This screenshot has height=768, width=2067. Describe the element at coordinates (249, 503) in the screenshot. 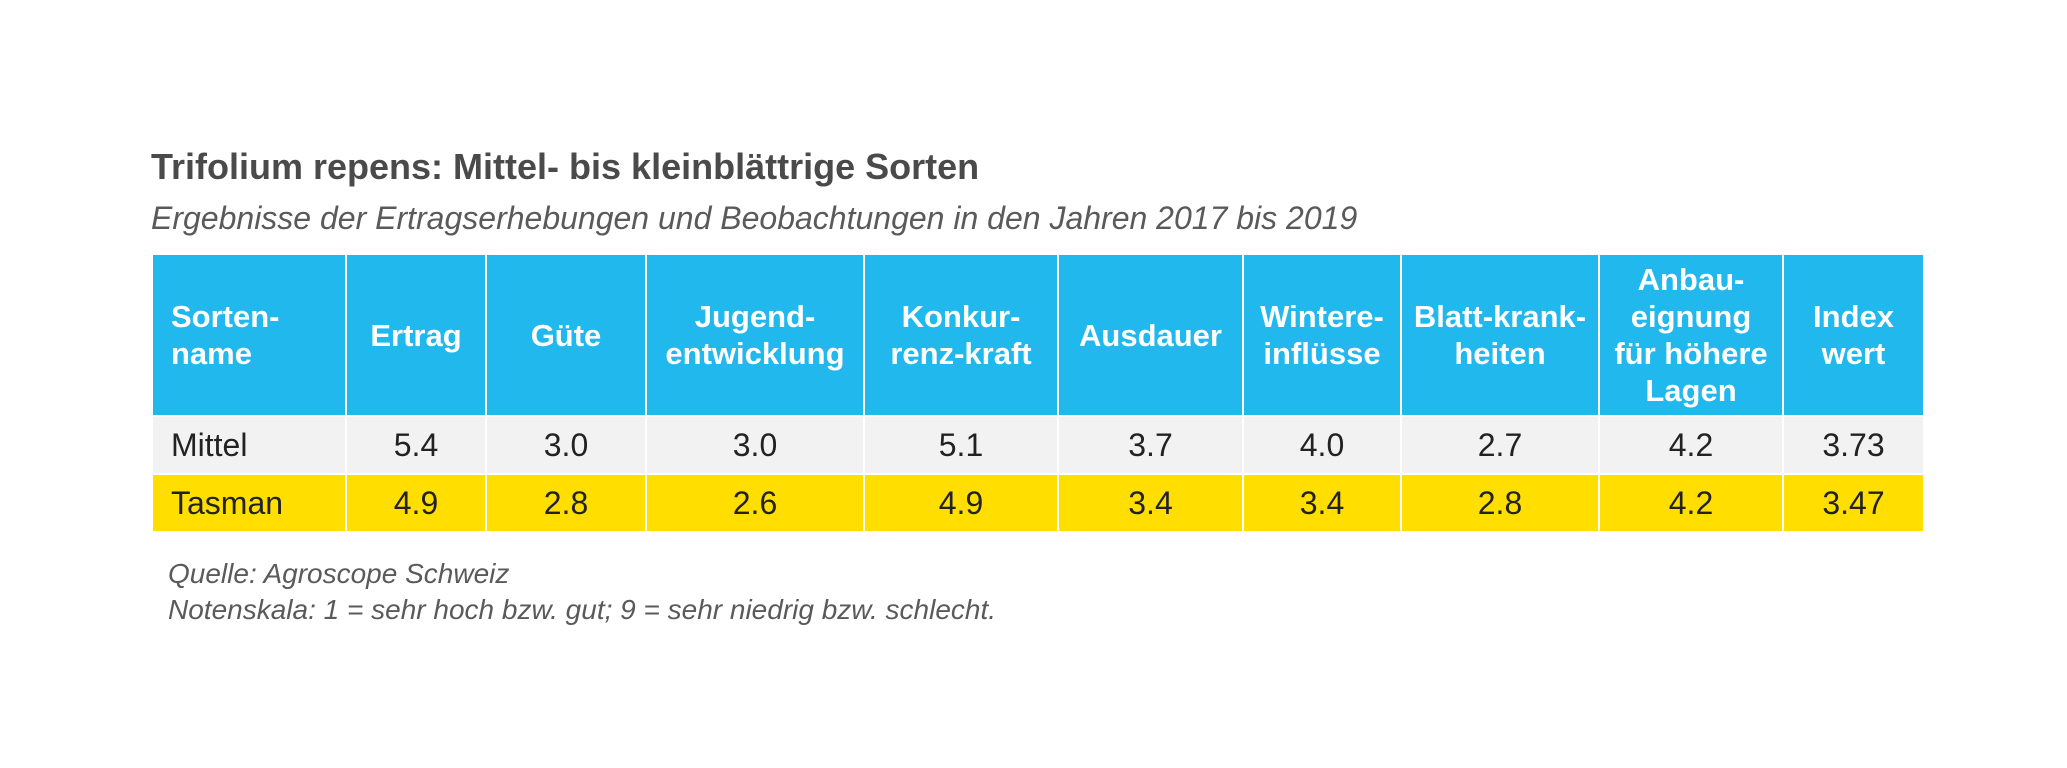

I see `cell-sortenname: Tasman` at that location.